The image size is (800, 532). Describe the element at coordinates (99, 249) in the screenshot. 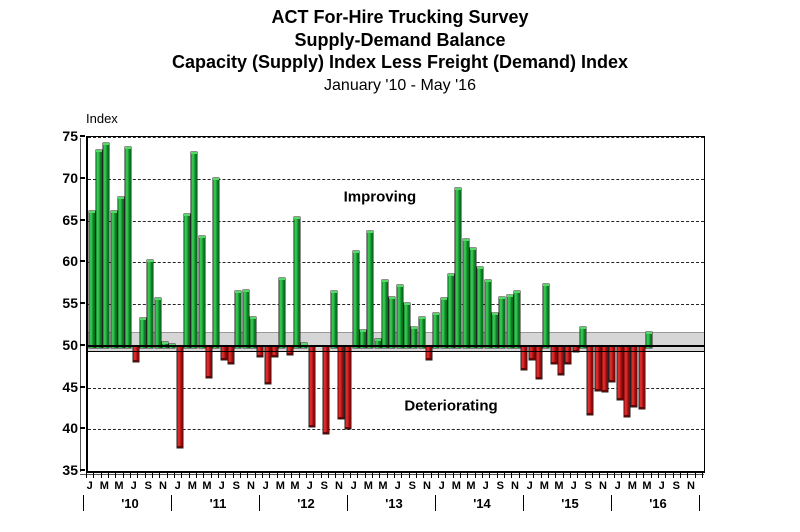

I see `bar-10-m2` at that location.